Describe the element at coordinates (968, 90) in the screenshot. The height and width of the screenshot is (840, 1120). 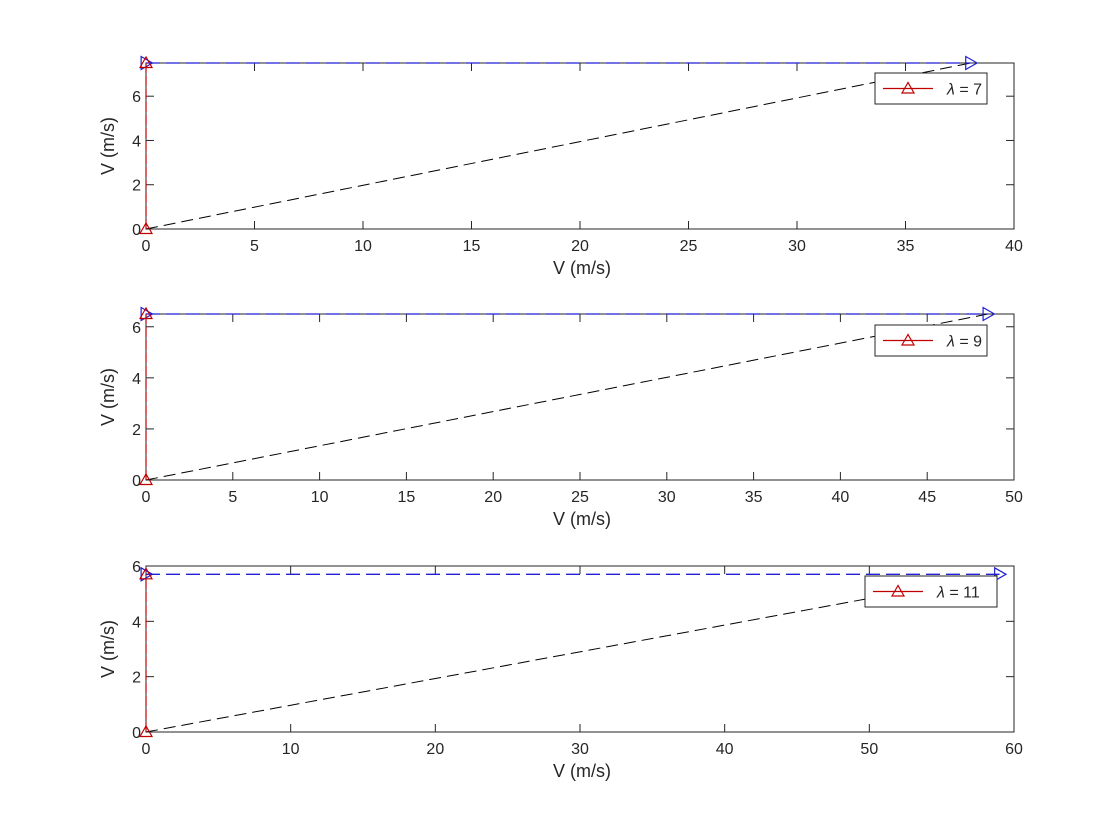
I see `legend-value: = 7` at that location.